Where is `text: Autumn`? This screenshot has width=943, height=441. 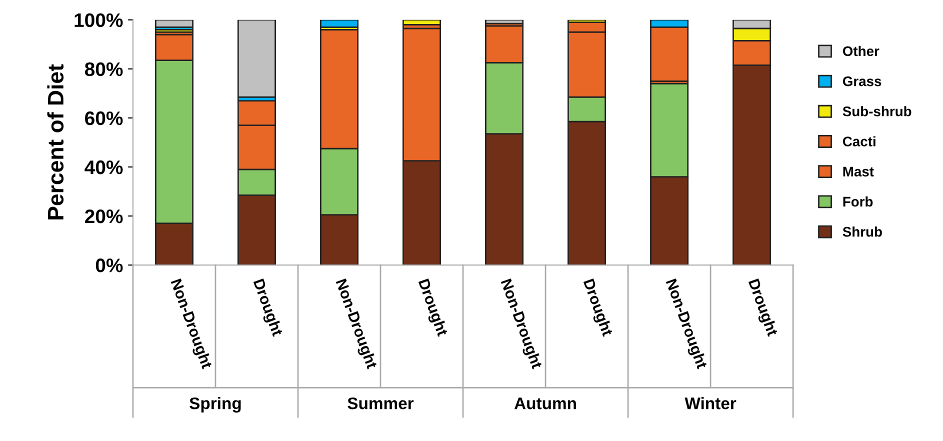
text: Autumn is located at coordinates (545, 404).